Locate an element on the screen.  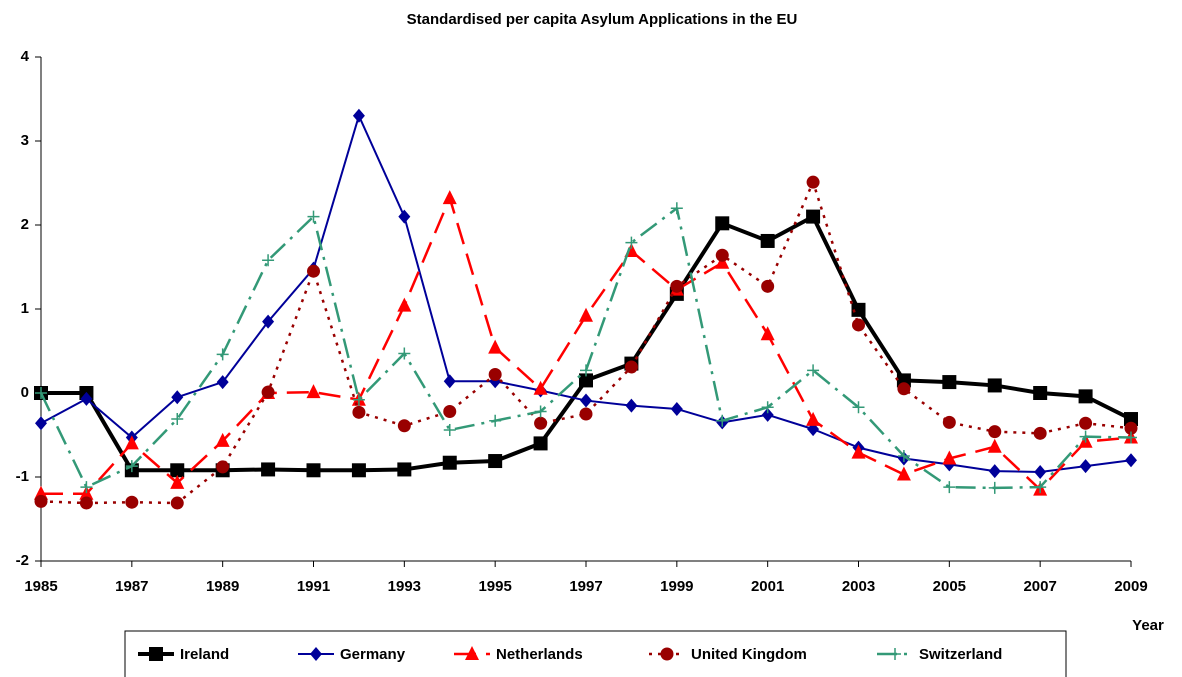
x-tick-label: 1997 is located at coordinates (585, 586).